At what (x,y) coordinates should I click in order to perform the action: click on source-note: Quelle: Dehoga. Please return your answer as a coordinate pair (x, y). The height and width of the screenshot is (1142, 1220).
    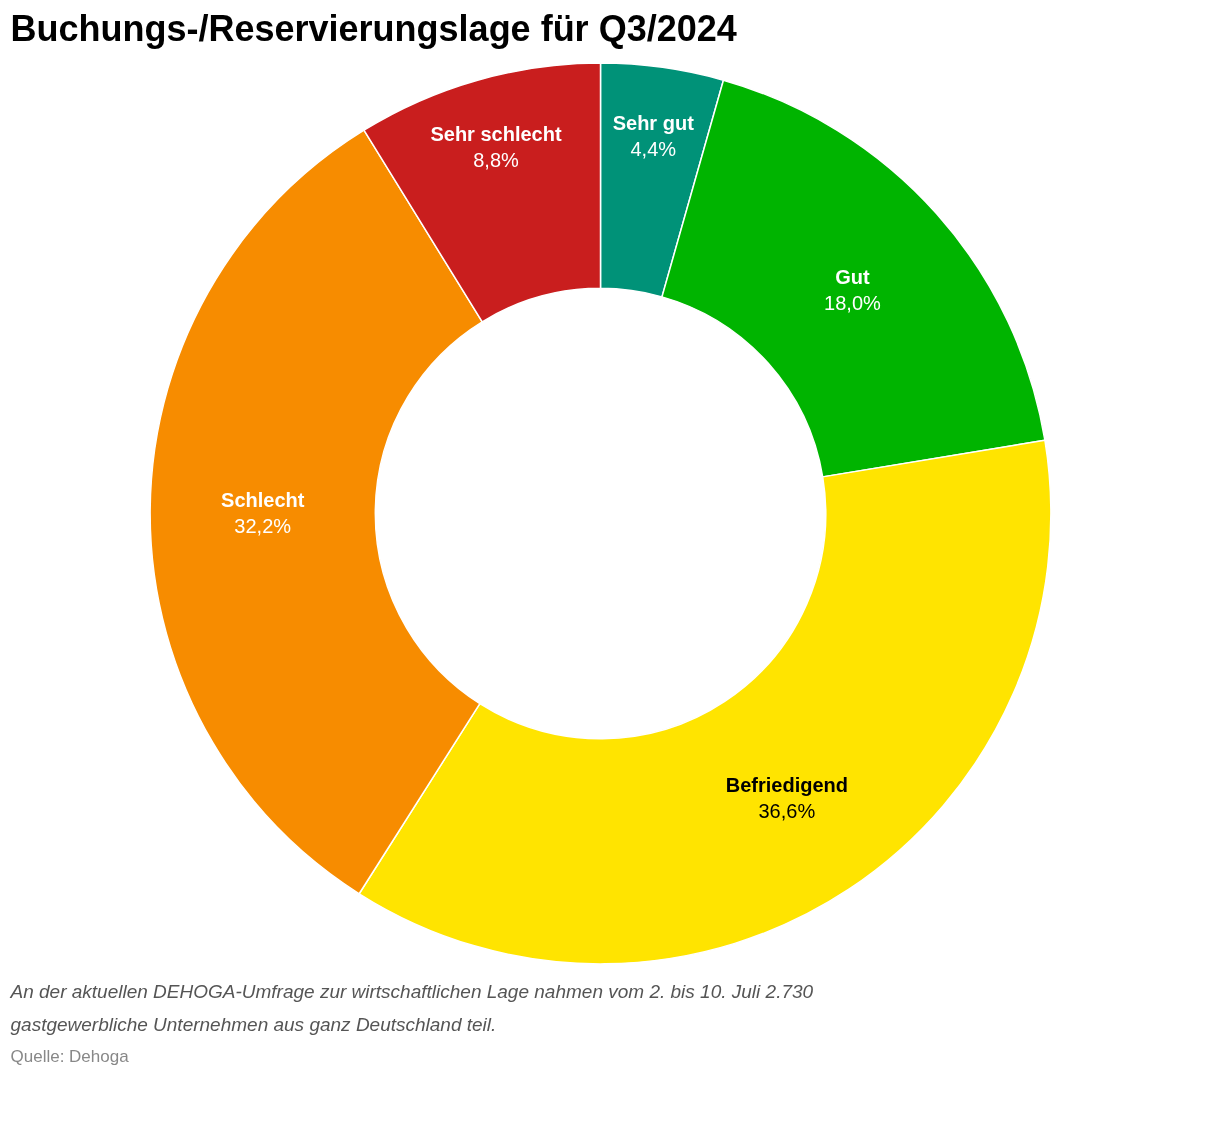
    Looking at the image, I should click on (70, 1056).